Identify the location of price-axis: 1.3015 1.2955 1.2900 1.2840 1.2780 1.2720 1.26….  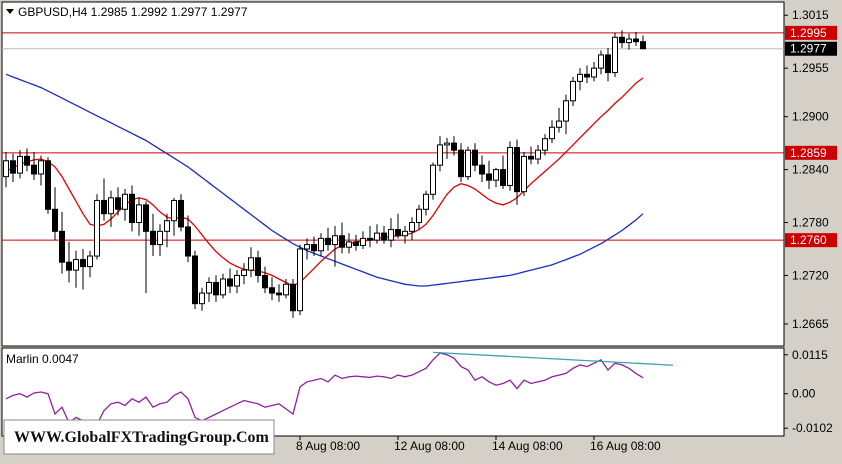
(806, 169).